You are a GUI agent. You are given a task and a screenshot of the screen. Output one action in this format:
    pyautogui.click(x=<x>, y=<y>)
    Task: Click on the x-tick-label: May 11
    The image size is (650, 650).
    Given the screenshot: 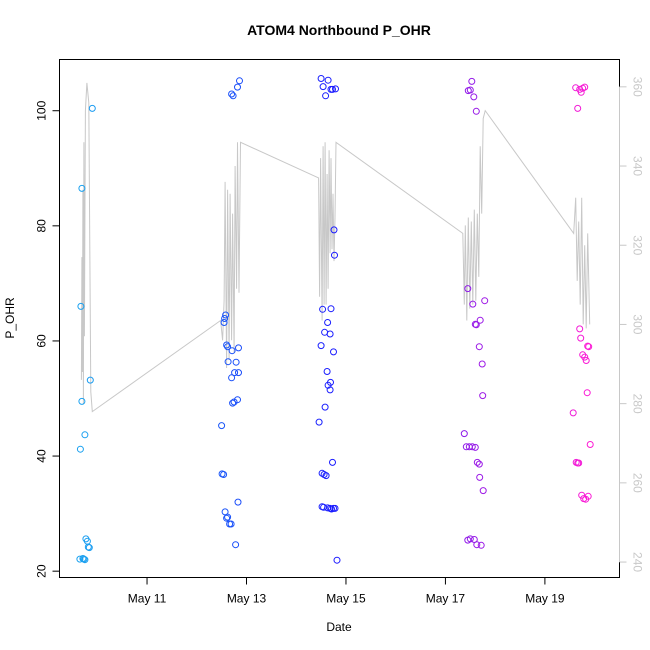 What is the action you would take?
    pyautogui.click(x=147, y=599)
    